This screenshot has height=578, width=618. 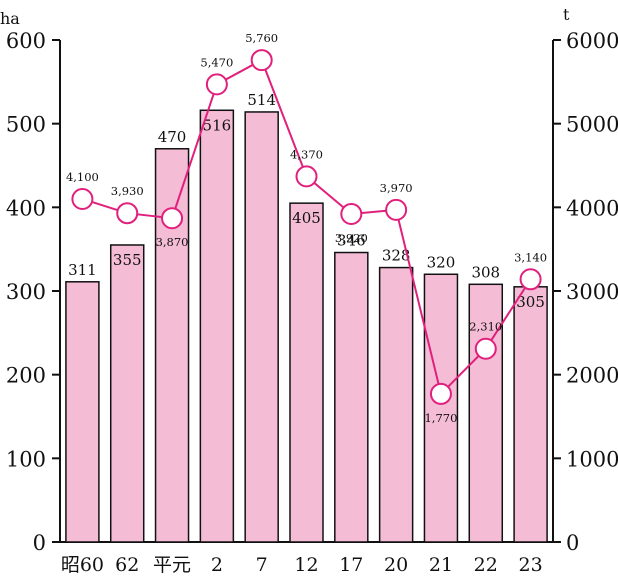 What do you see at coordinates (441, 565) in the screenshot?
I see `category-label: 21` at bounding box center [441, 565].